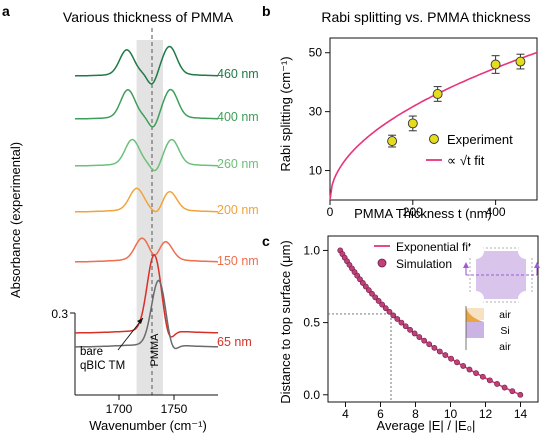 This screenshot has width=554, height=440. What do you see at coordinates (234, 342) in the screenshot?
I see `curve-label-65-nm: 65 nm` at bounding box center [234, 342].